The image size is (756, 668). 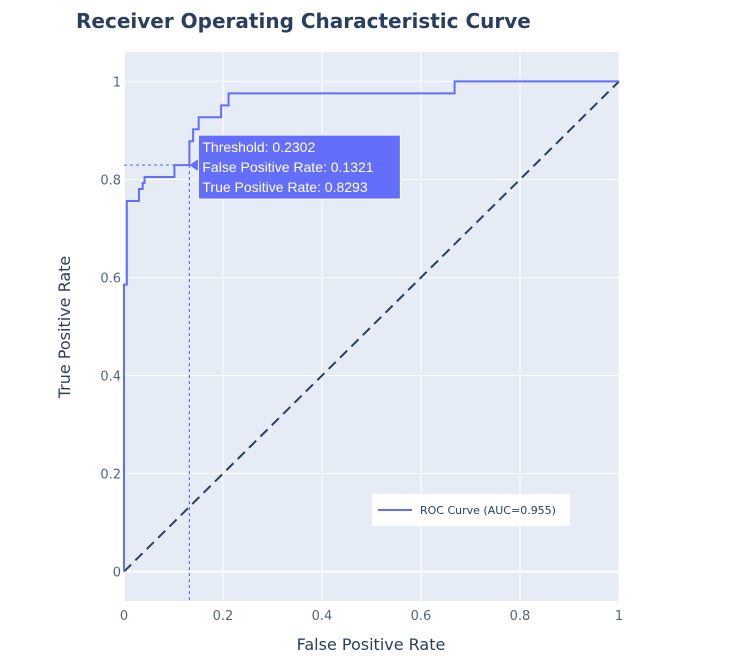 I want to click on x-tick-label: 1, so click(x=619, y=616).